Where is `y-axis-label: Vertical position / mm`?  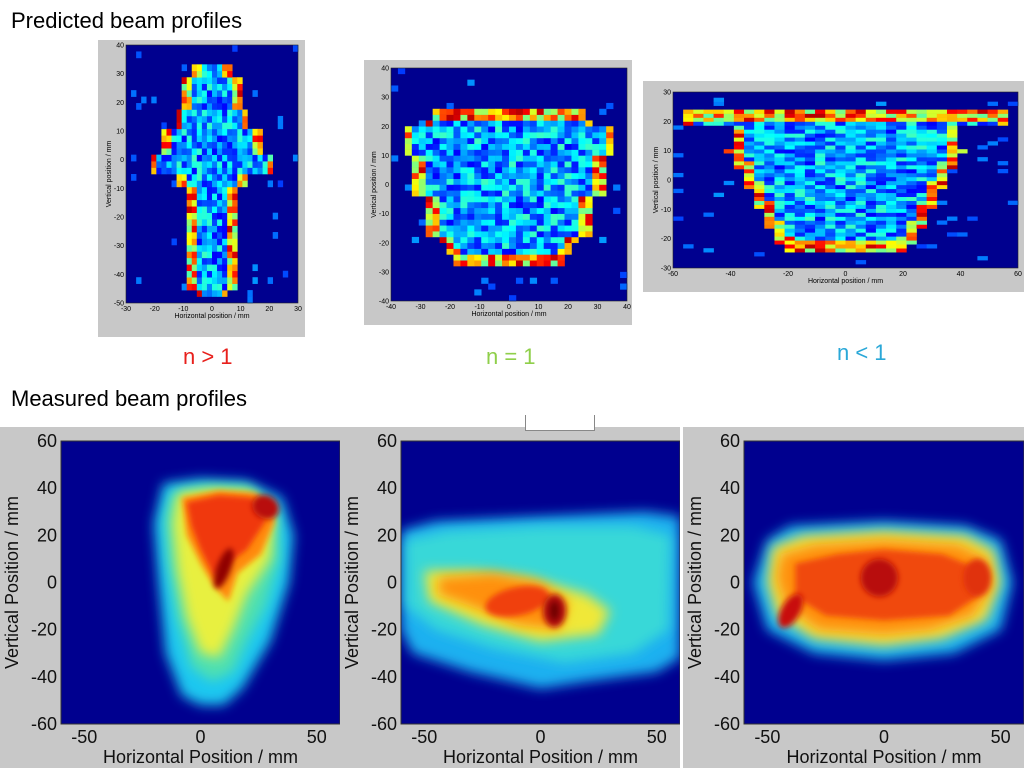
y-axis-label: Vertical position / mm is located at coordinates (109, 174).